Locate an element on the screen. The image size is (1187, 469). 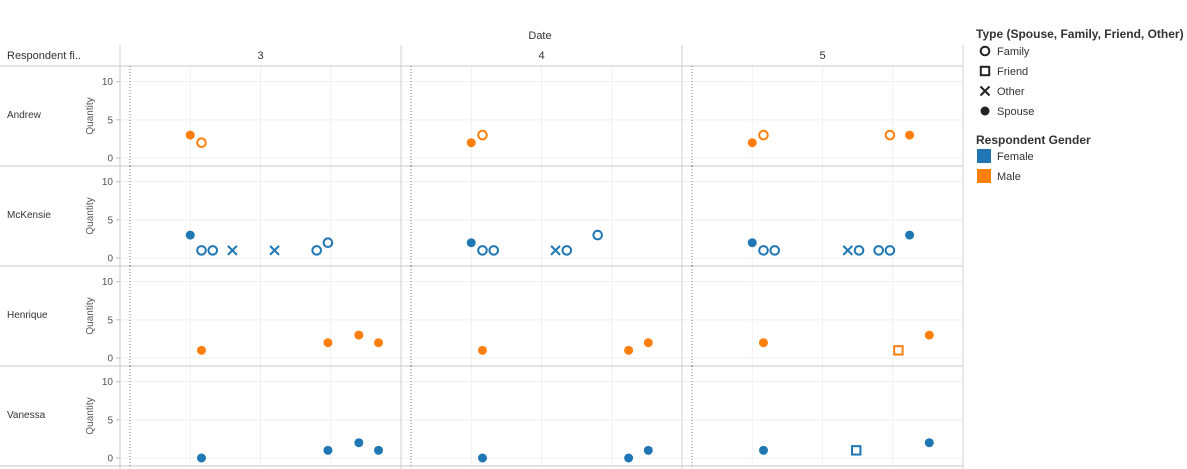
row-label-andrew: Andrew is located at coordinates (24, 115).